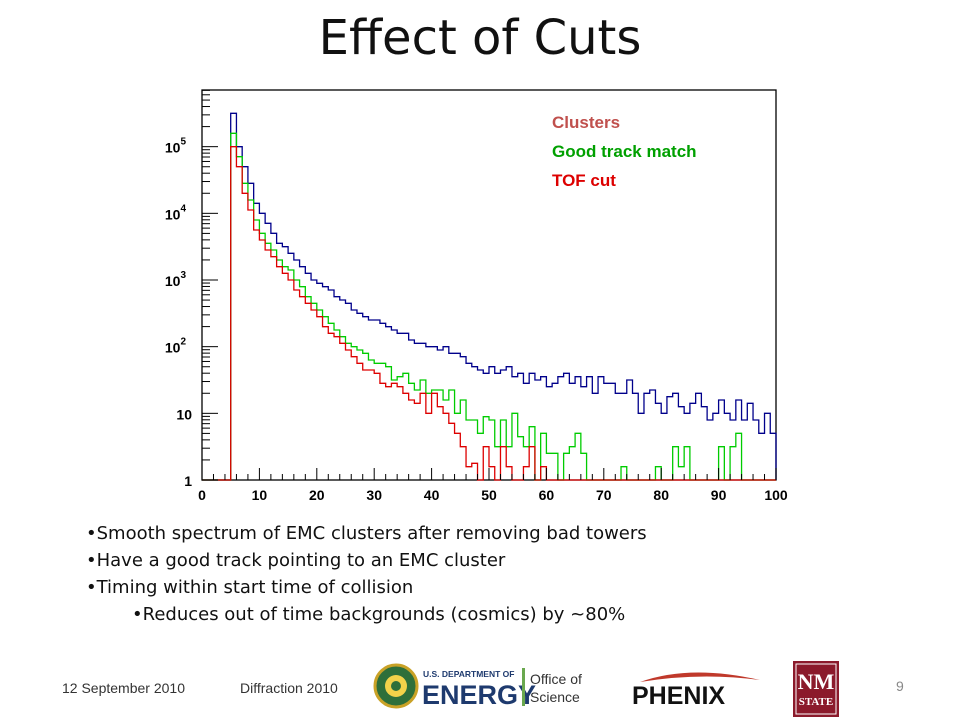  I want to click on legend-entry-good-track-match: Good track match, so click(624, 151).